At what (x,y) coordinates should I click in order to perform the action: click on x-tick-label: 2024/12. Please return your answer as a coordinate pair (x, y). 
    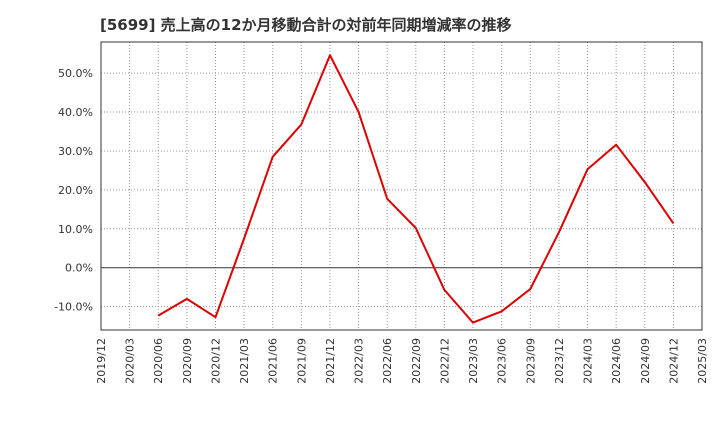
    Looking at the image, I should click on (673, 361).